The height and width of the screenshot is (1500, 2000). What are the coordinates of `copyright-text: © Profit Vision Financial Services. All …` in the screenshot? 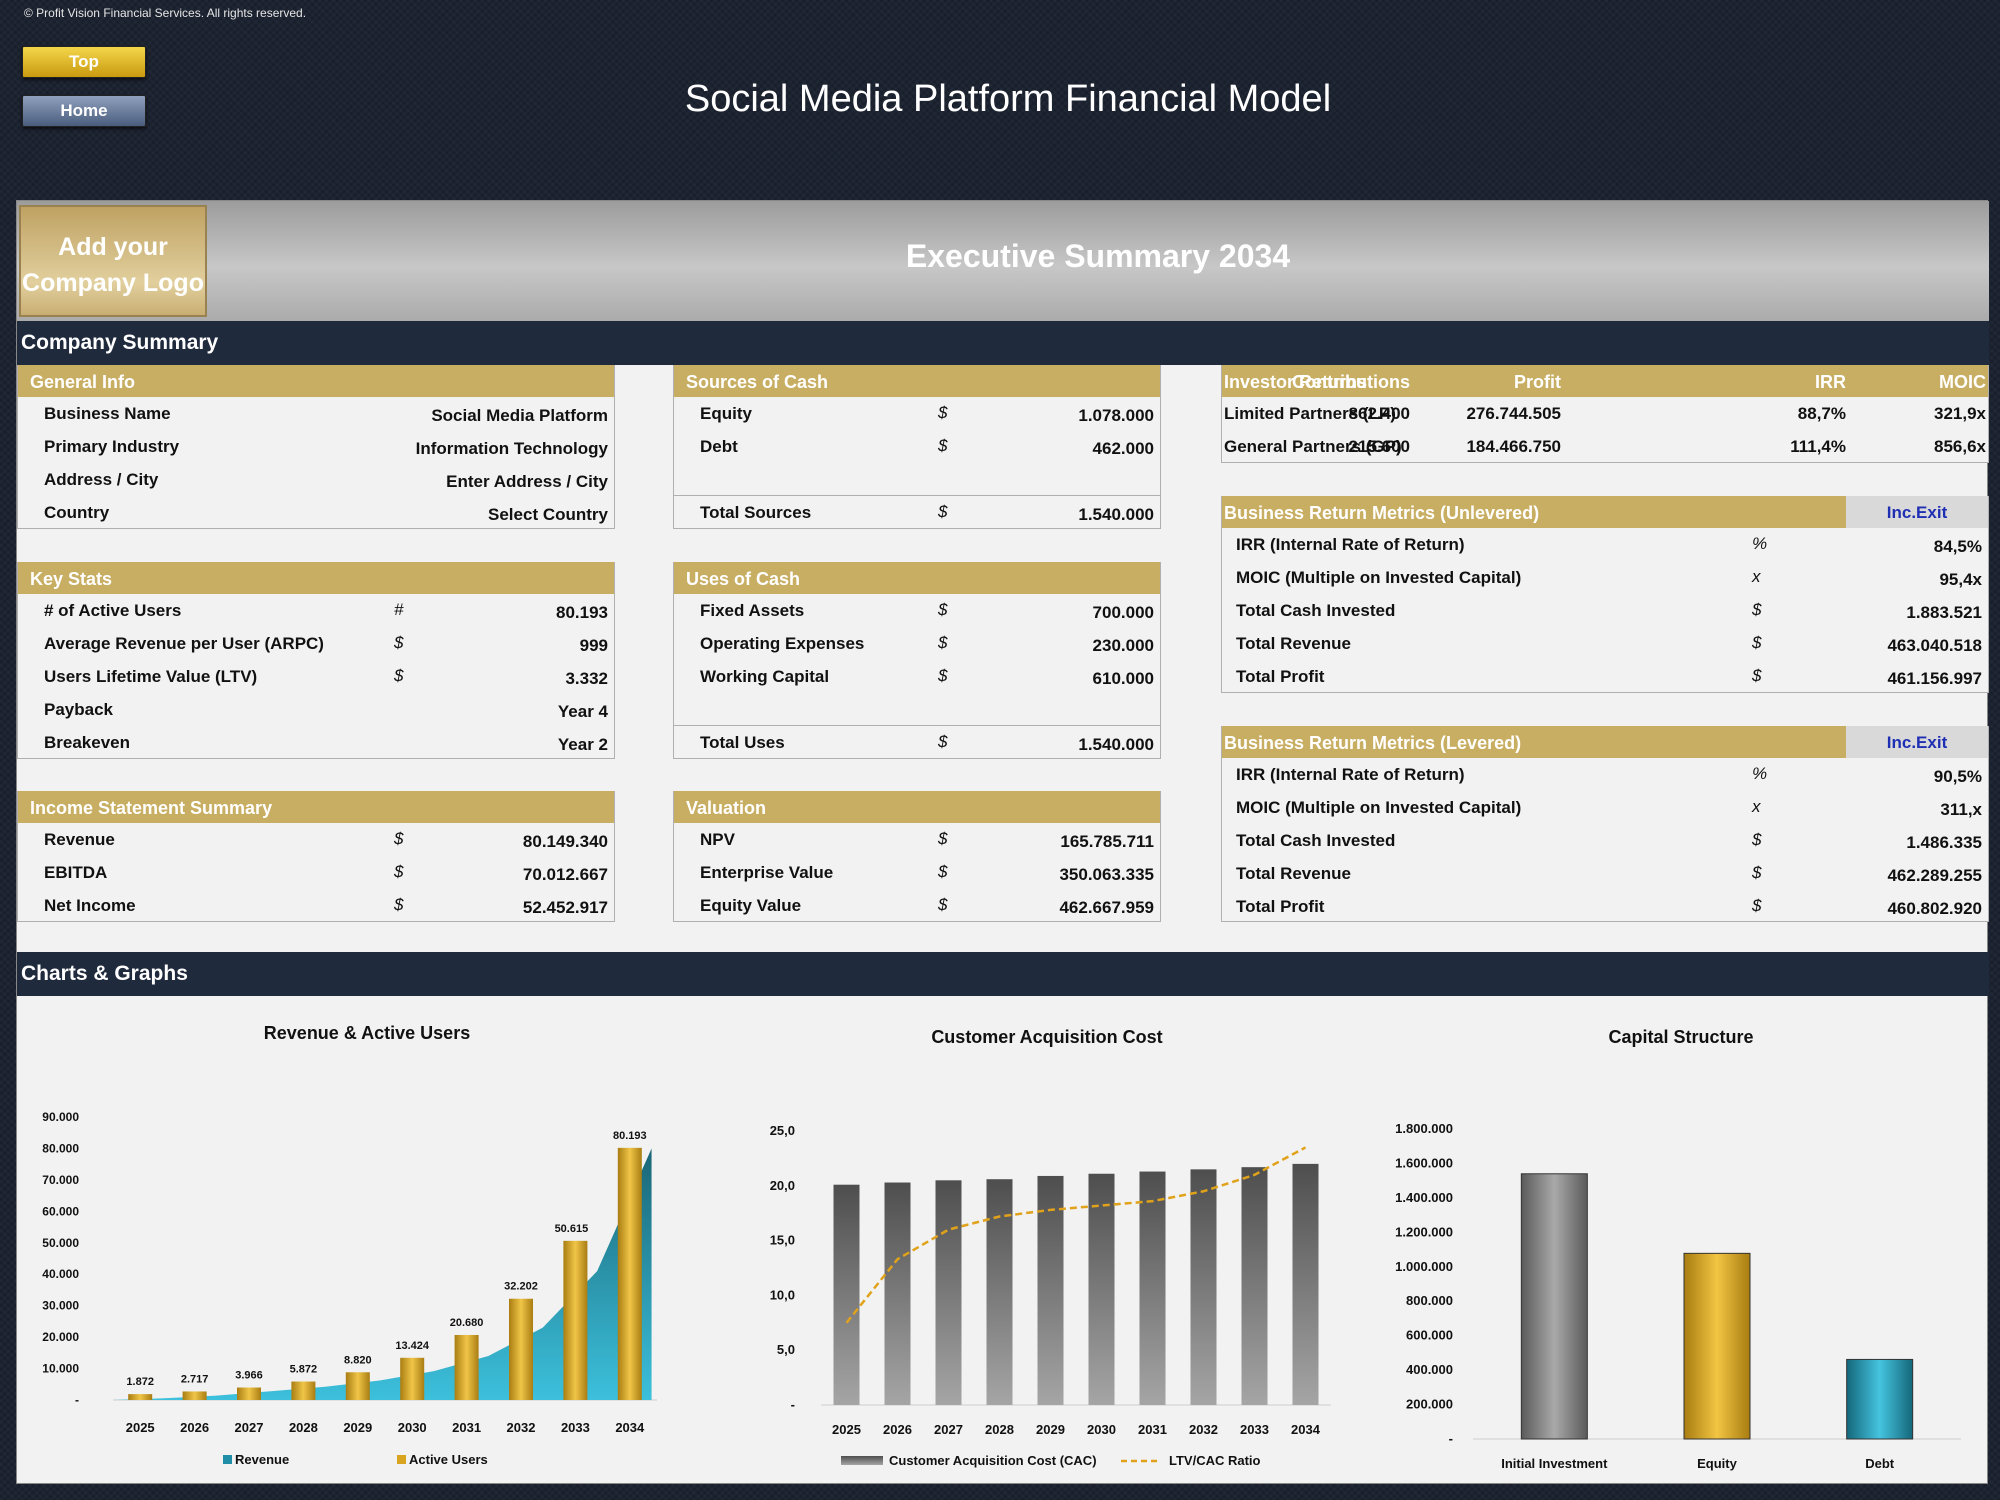 It's located at (165, 13).